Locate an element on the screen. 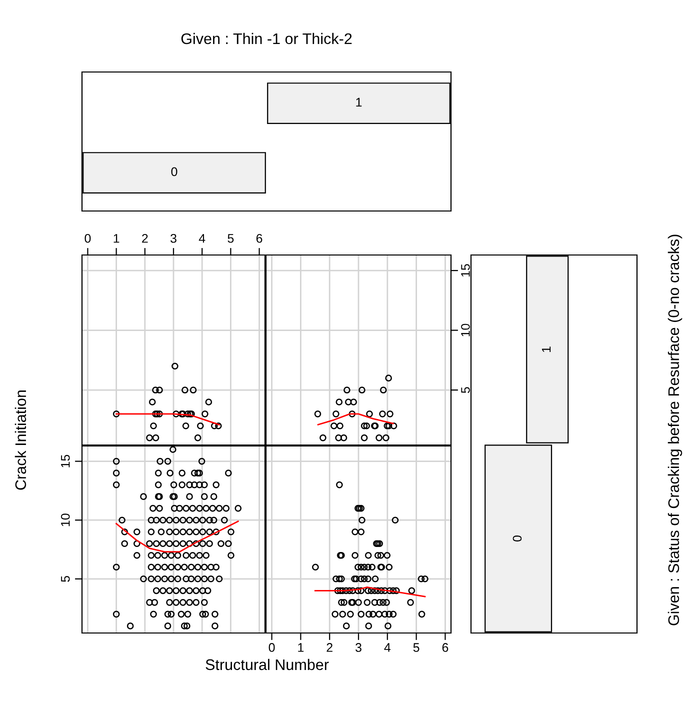 The image size is (688, 703). text: Given : Status of Cracking before Resurface (0-no cracks) is located at coordinates (675, 430).